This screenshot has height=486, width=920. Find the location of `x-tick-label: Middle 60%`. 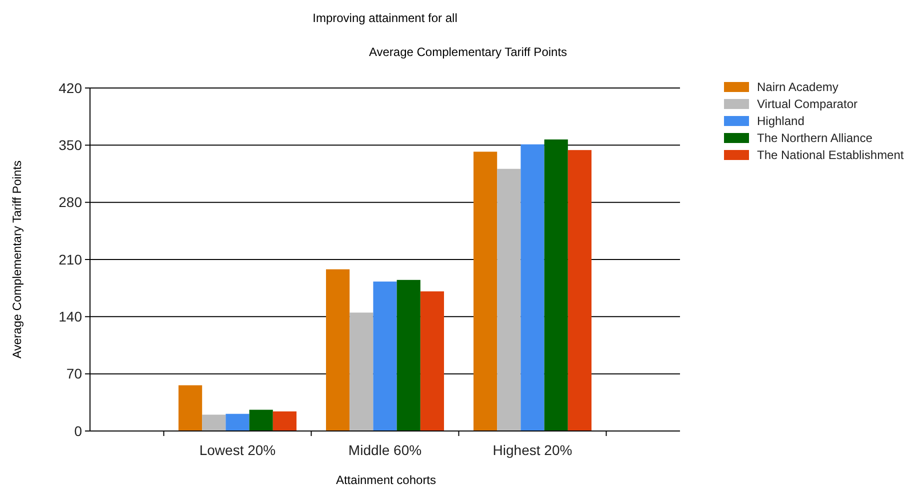

x-tick-label: Middle 60% is located at coordinates (385, 450).